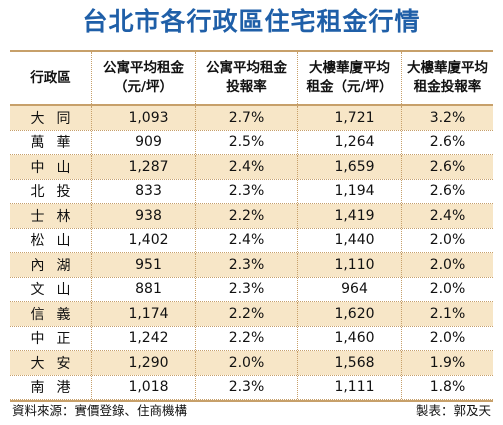 This screenshot has height=425, width=503. I want to click on building-yield-cell: 2.1%, so click(447, 314).